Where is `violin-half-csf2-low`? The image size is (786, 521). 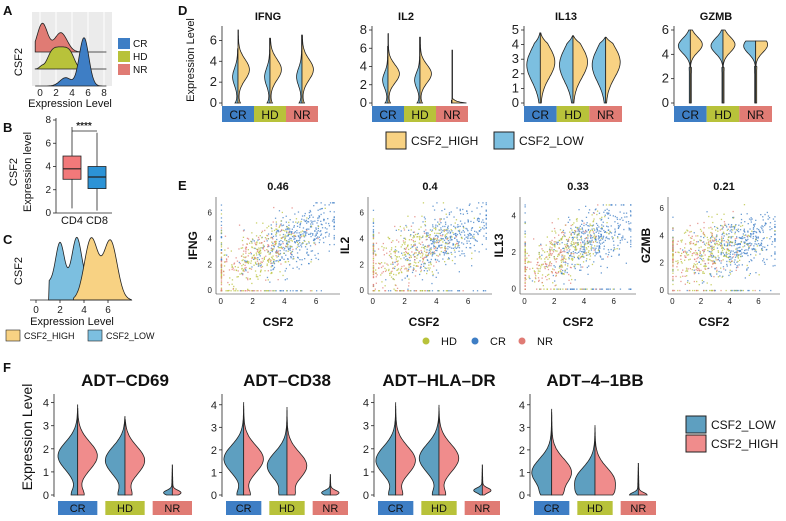 violin-half-csf2-low is located at coordinates (429, 450).